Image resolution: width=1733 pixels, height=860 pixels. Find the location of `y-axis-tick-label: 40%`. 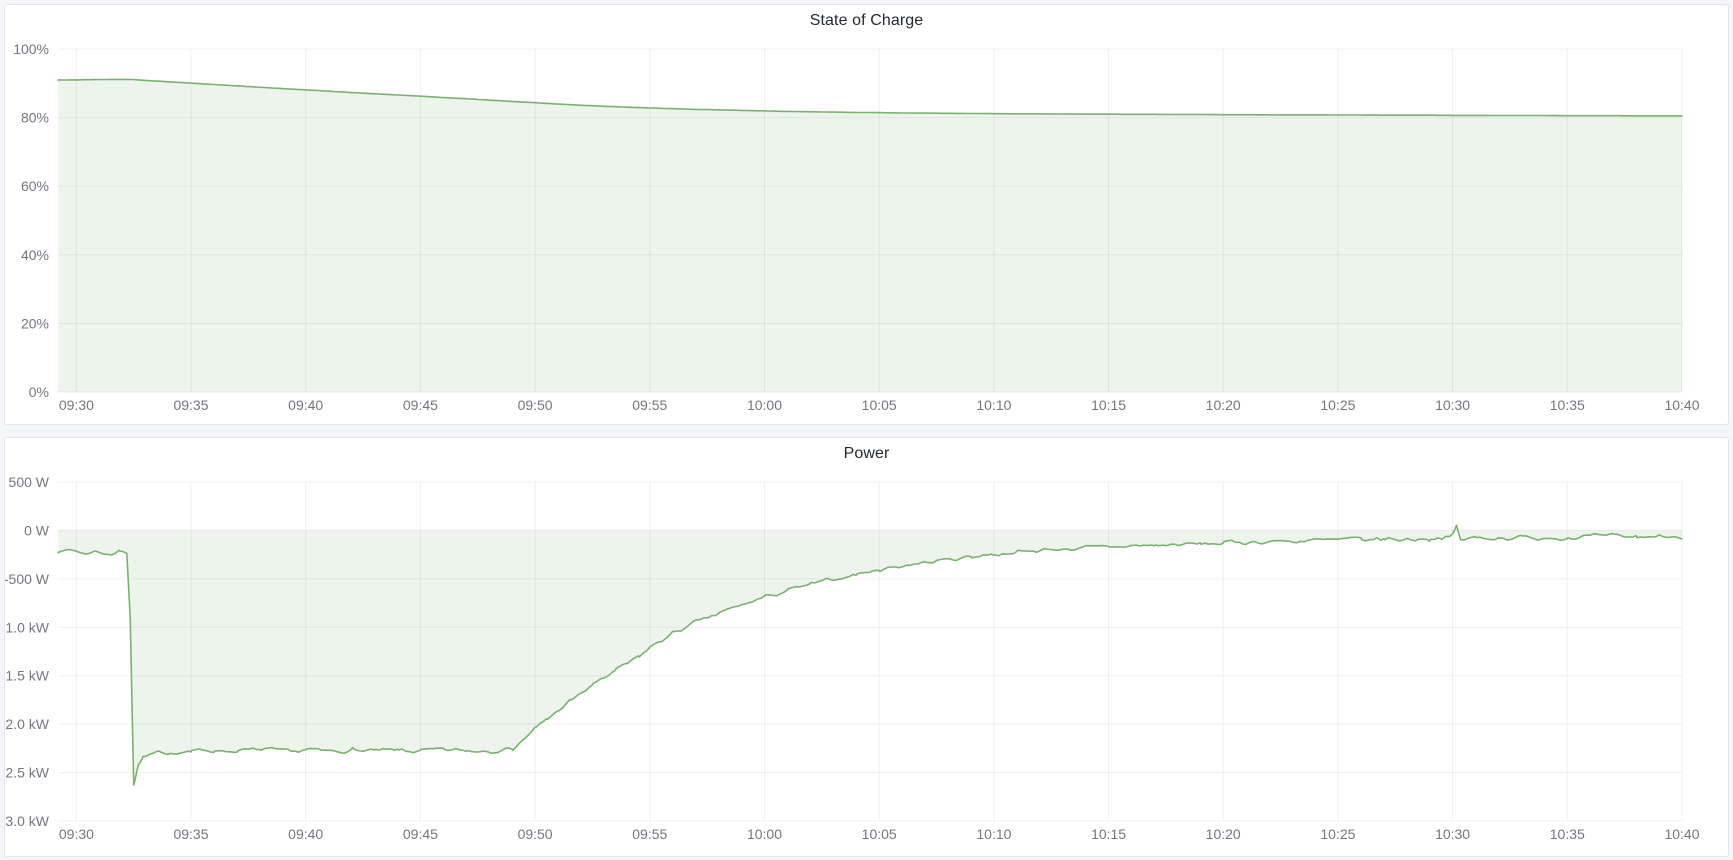

y-axis-tick-label: 40% is located at coordinates (35, 255).